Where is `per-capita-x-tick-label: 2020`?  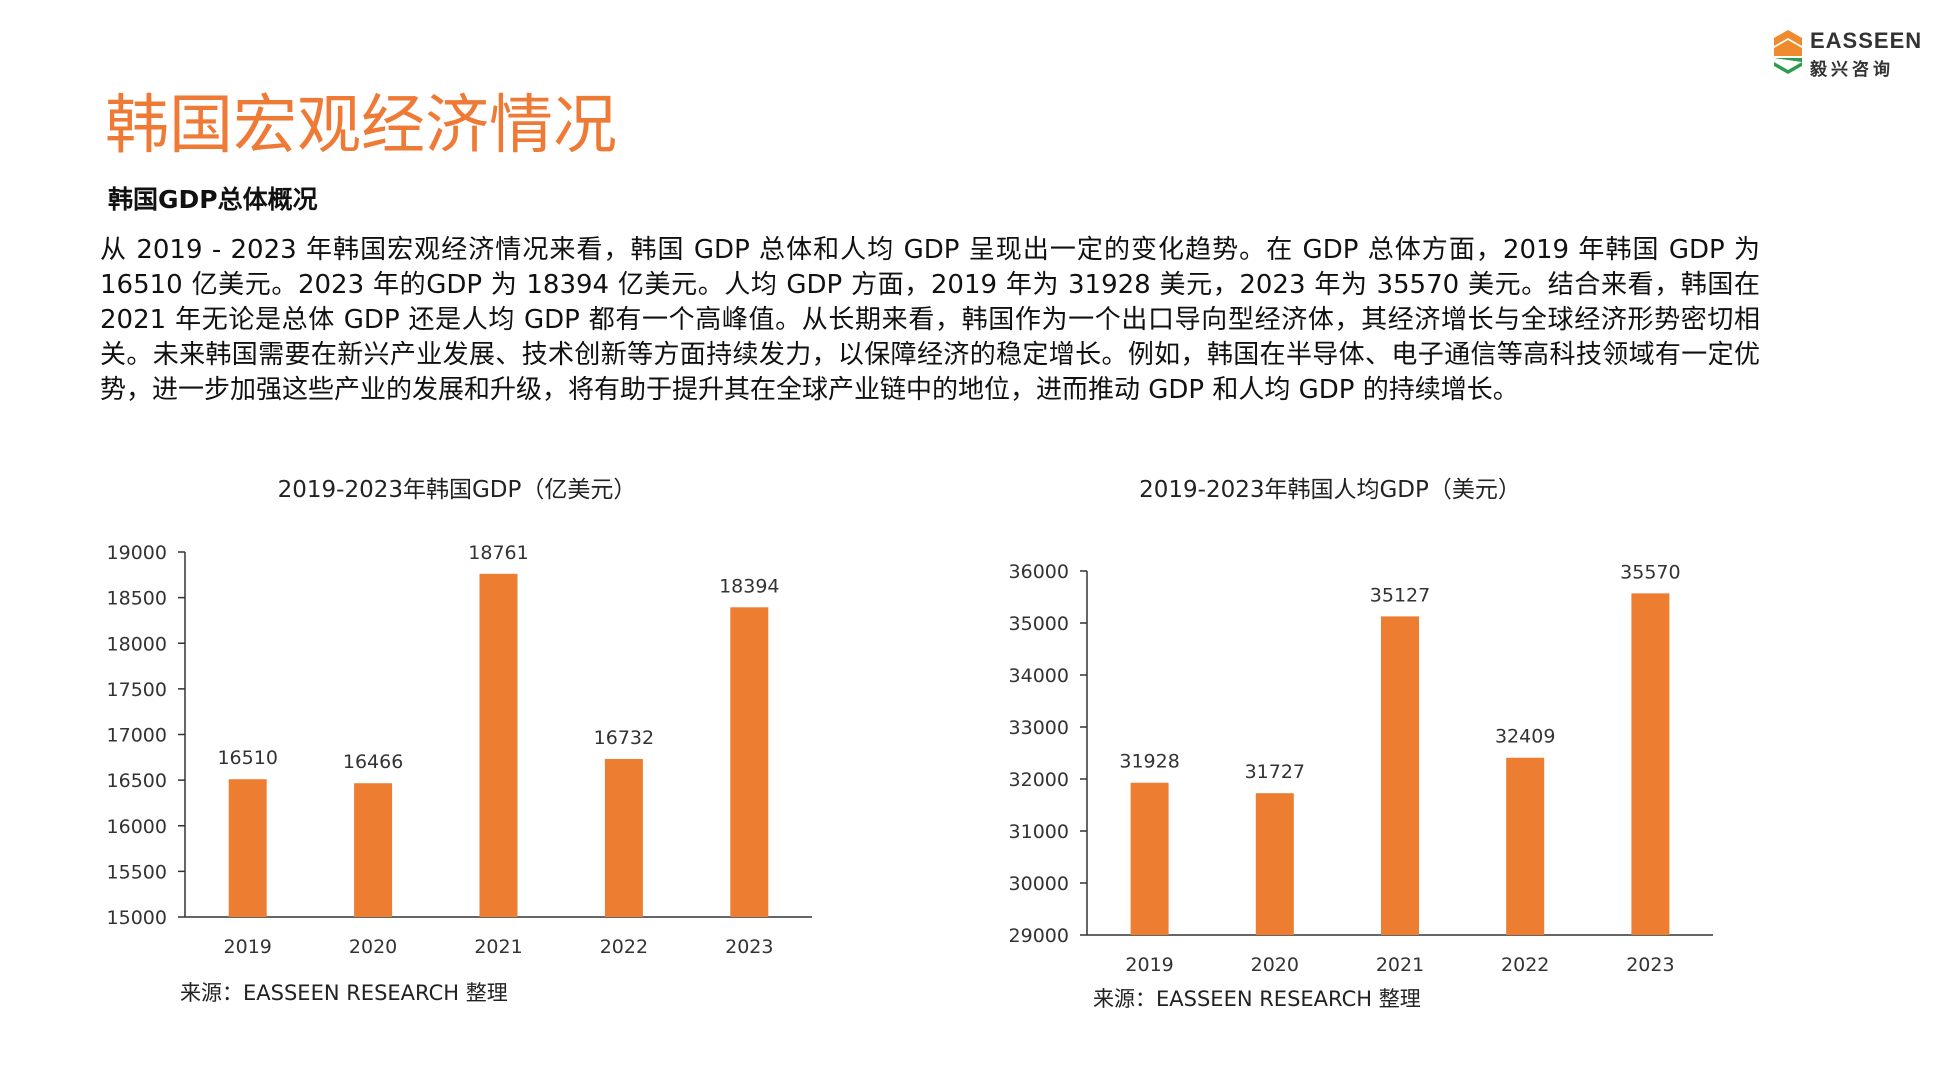
per-capita-x-tick-label: 2020 is located at coordinates (1275, 965).